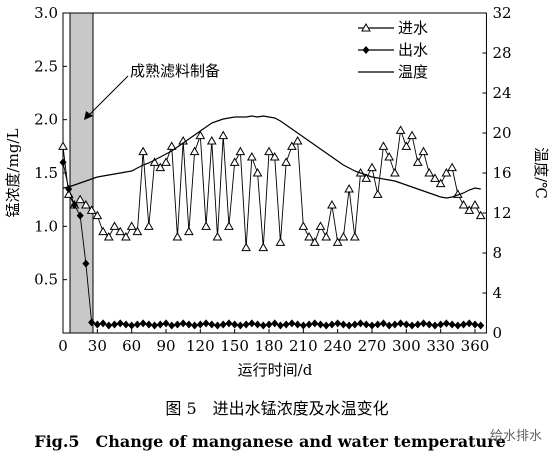  Describe the element at coordinates (275, 370) in the screenshot. I see `x-axis-label: 运行时间/d` at that location.